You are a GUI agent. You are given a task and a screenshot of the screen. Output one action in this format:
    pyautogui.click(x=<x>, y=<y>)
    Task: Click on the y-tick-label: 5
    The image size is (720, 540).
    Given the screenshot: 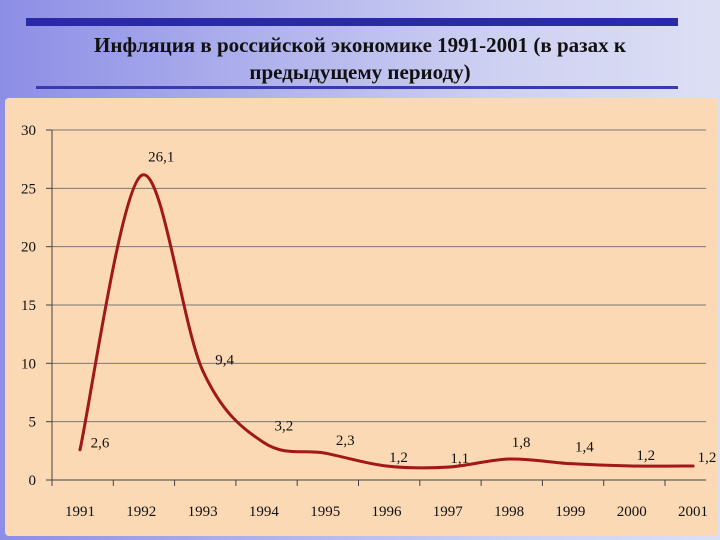 What is the action you would take?
    pyautogui.click(x=33, y=423)
    